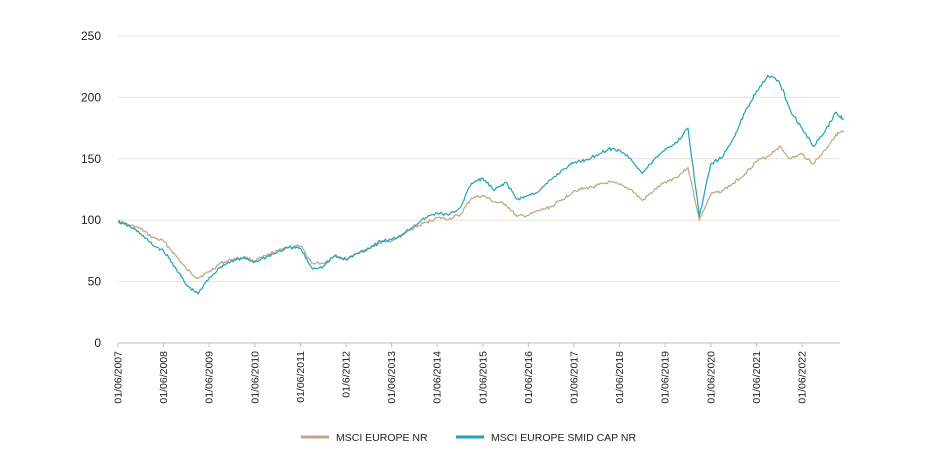  Describe the element at coordinates (757, 377) in the screenshot. I see `x-tick-label: 01/06/2021` at that location.